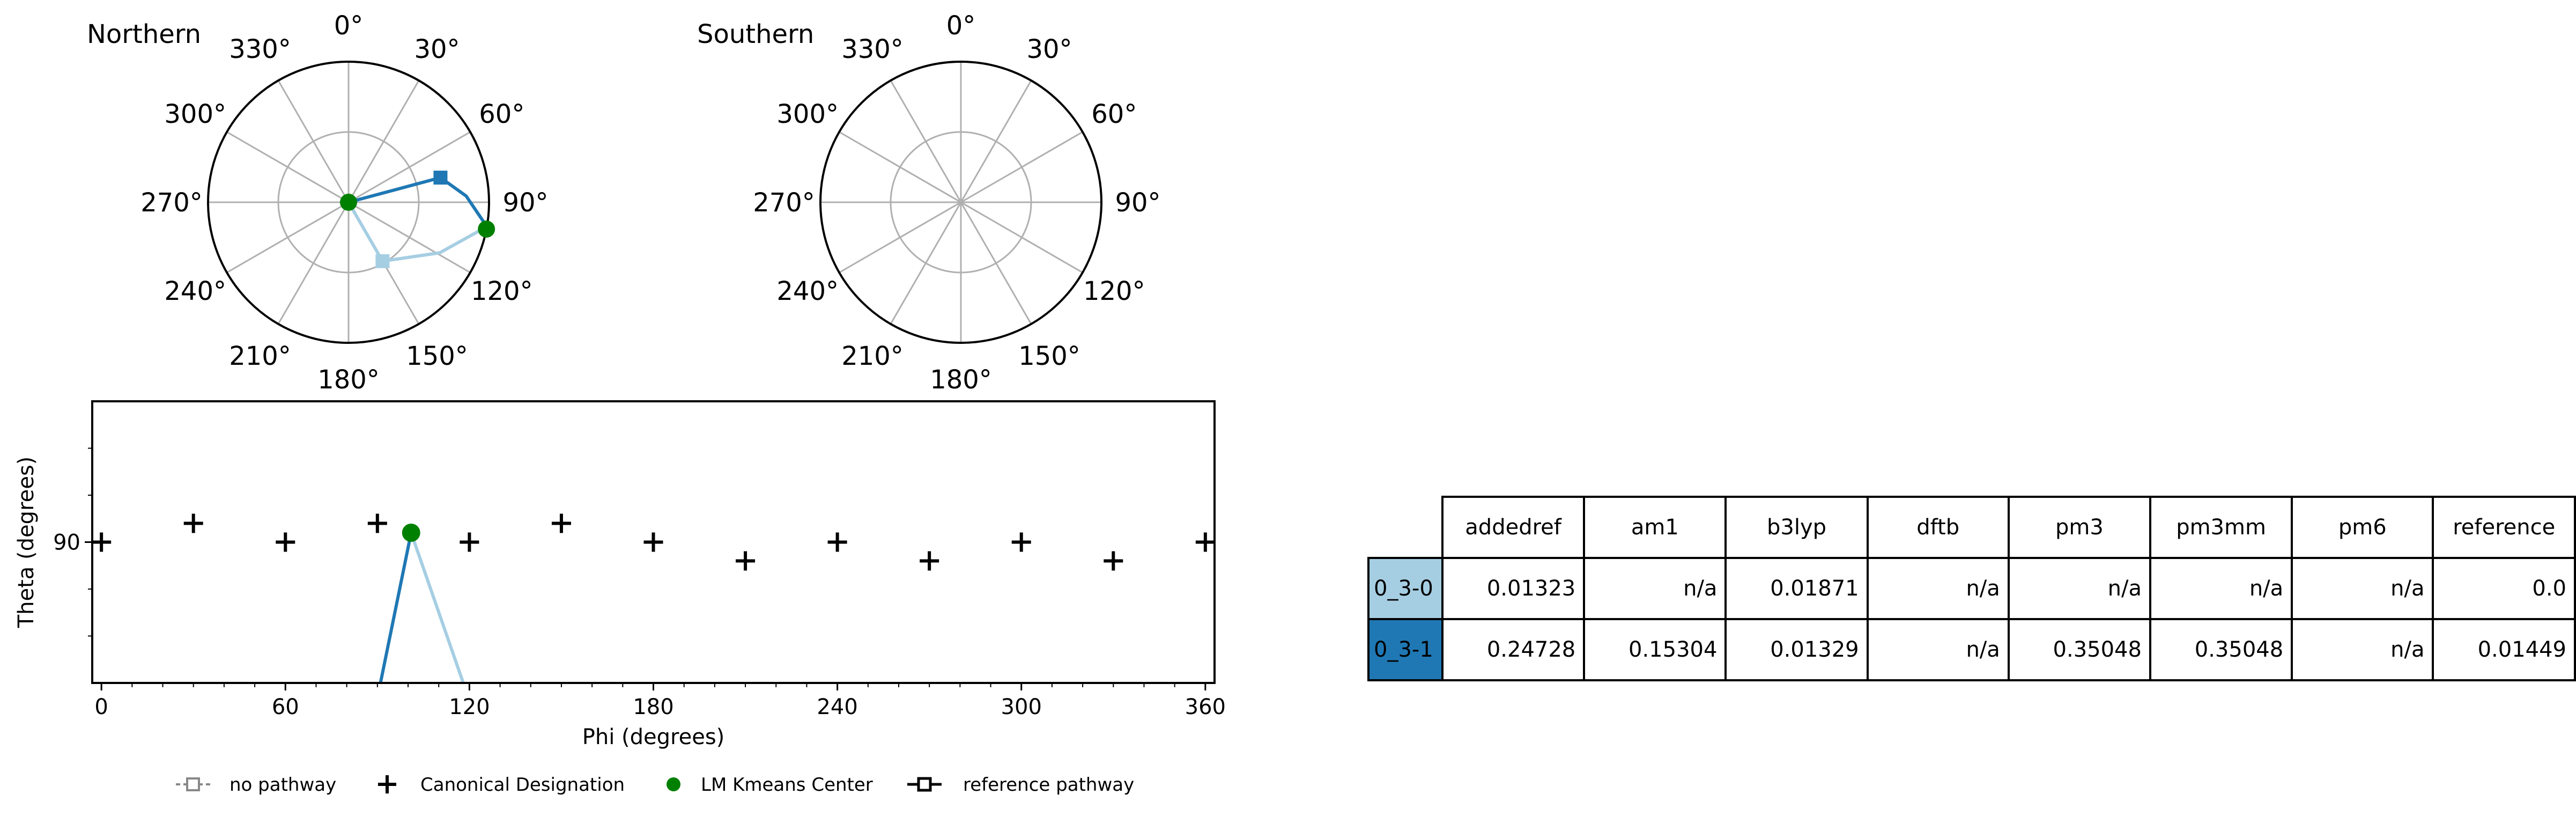  Describe the element at coordinates (144, 34) in the screenshot. I see `polar-title: Northern` at that location.